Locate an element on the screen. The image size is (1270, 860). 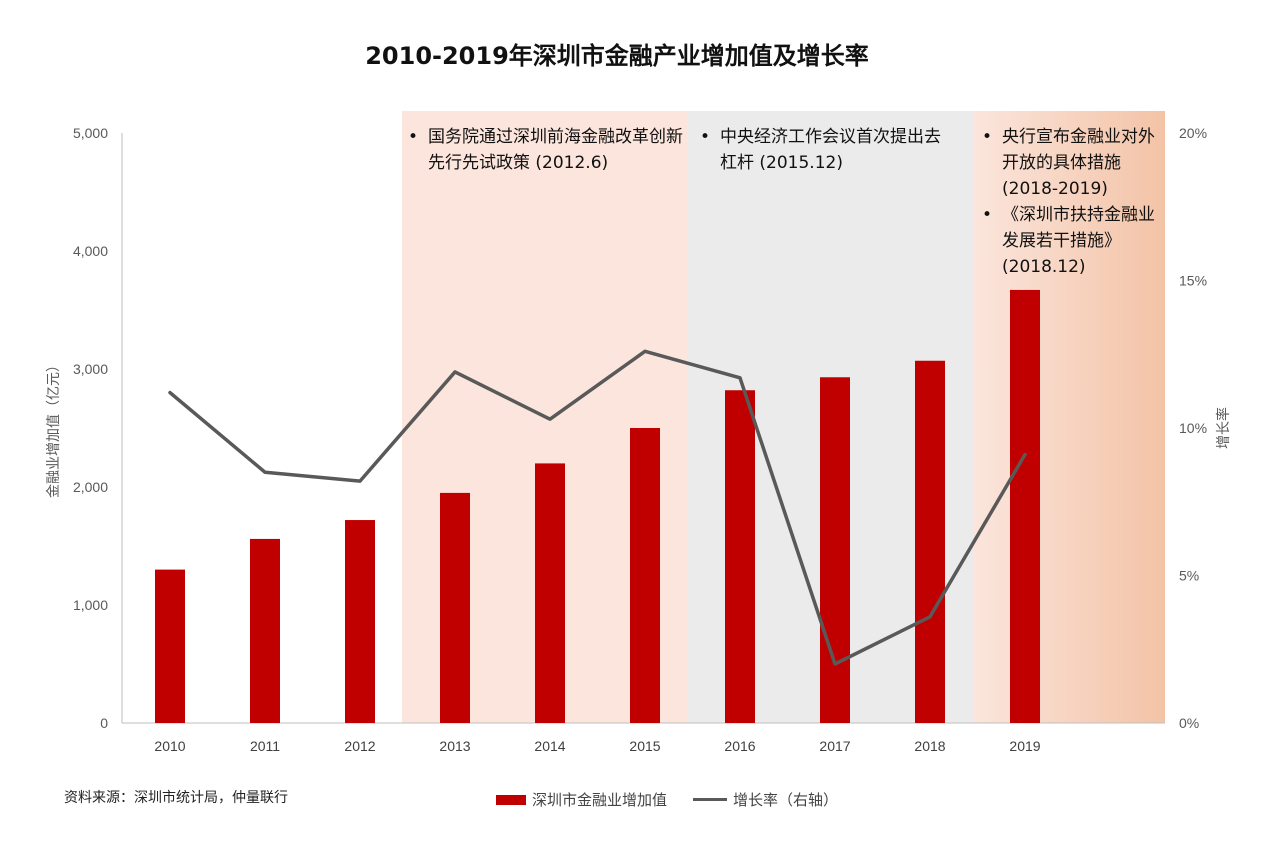
data-source-note: 资料来源：深圳市统计局，仲量联行 is located at coordinates (176, 798).